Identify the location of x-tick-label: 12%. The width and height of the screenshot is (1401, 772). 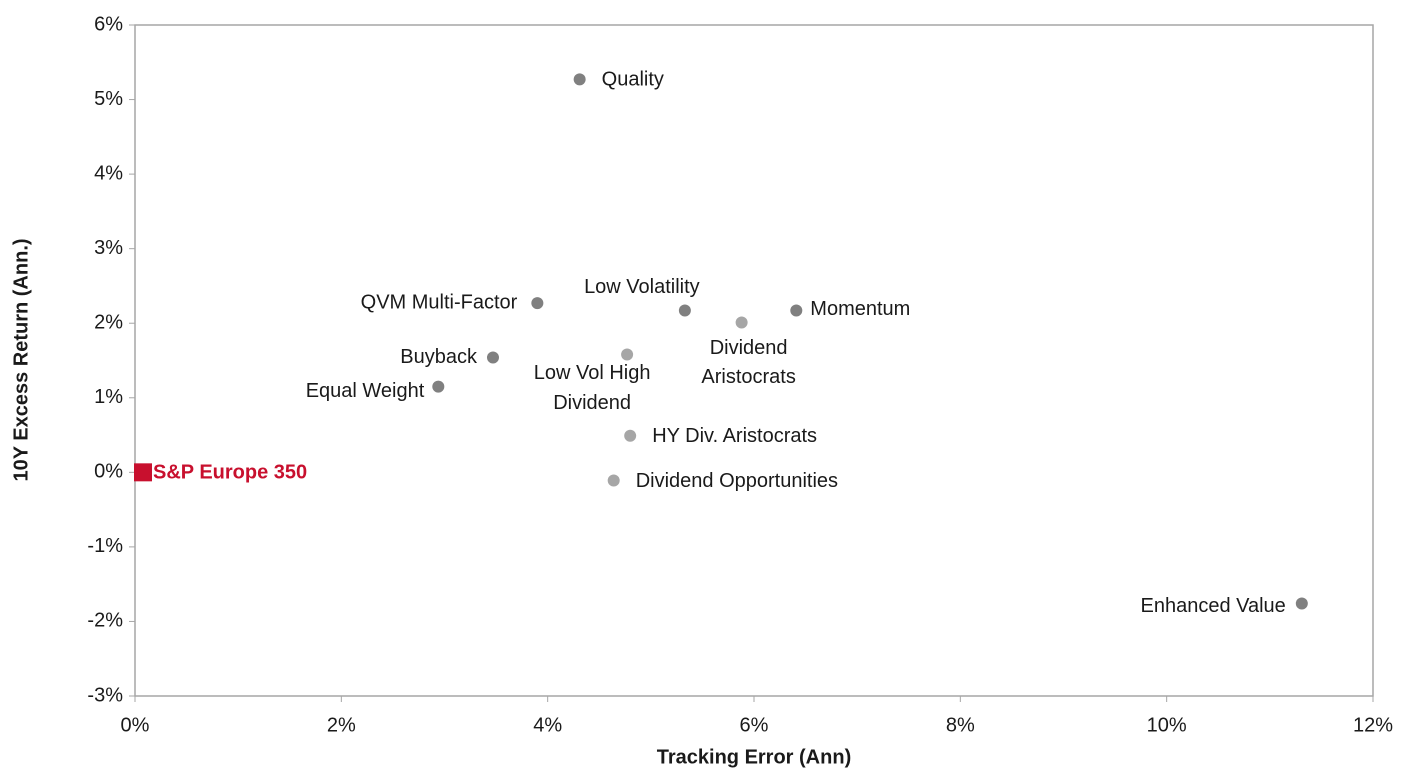
(1373, 725).